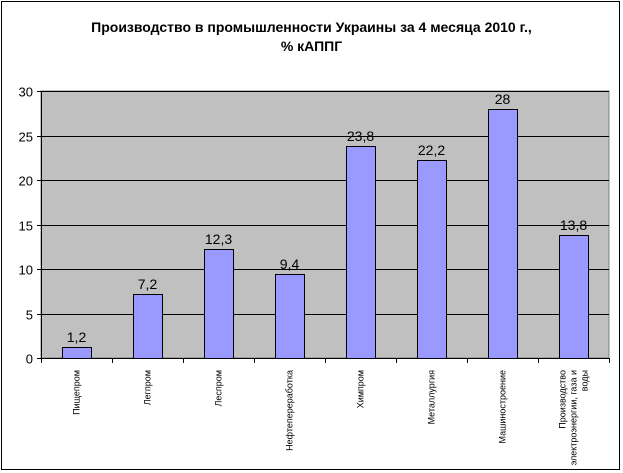 This screenshot has width=623, height=473. What do you see at coordinates (503, 406) in the screenshot?
I see `x-category-label: Машиностроение` at bounding box center [503, 406].